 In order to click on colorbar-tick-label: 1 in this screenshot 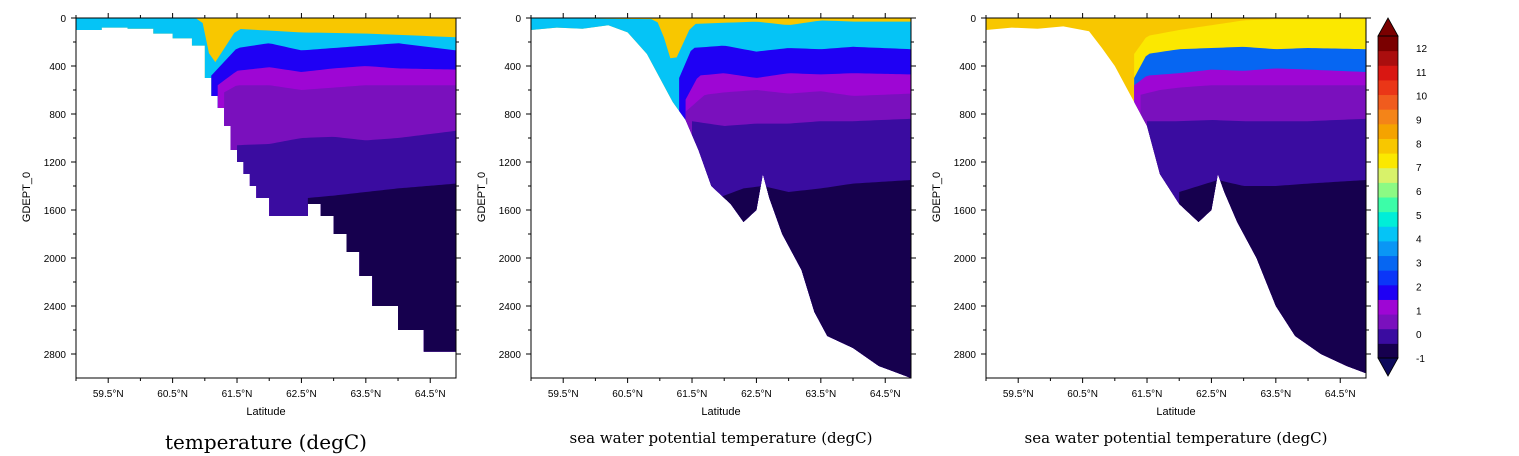, I will do `click(1419, 311)`.